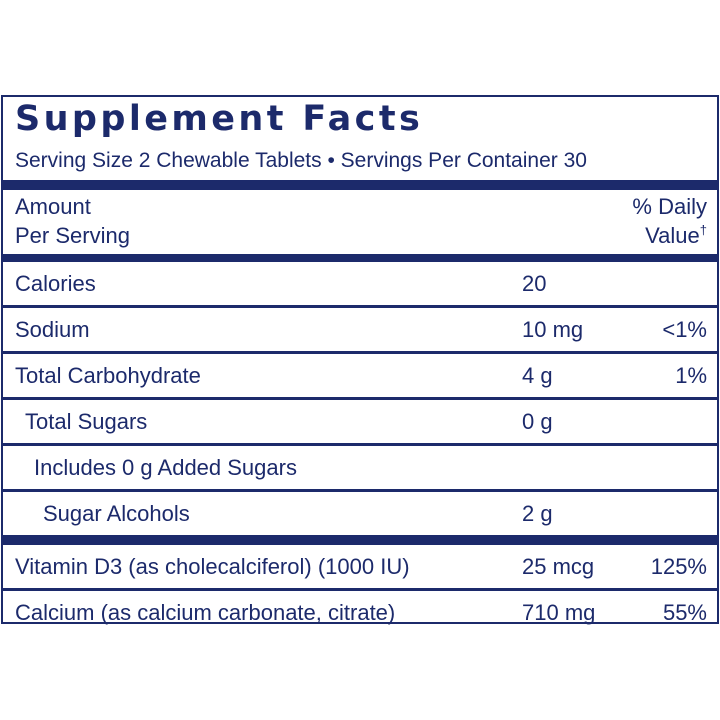 This screenshot has height=720, width=720. What do you see at coordinates (559, 612) in the screenshot?
I see `amount: 710 mg` at bounding box center [559, 612].